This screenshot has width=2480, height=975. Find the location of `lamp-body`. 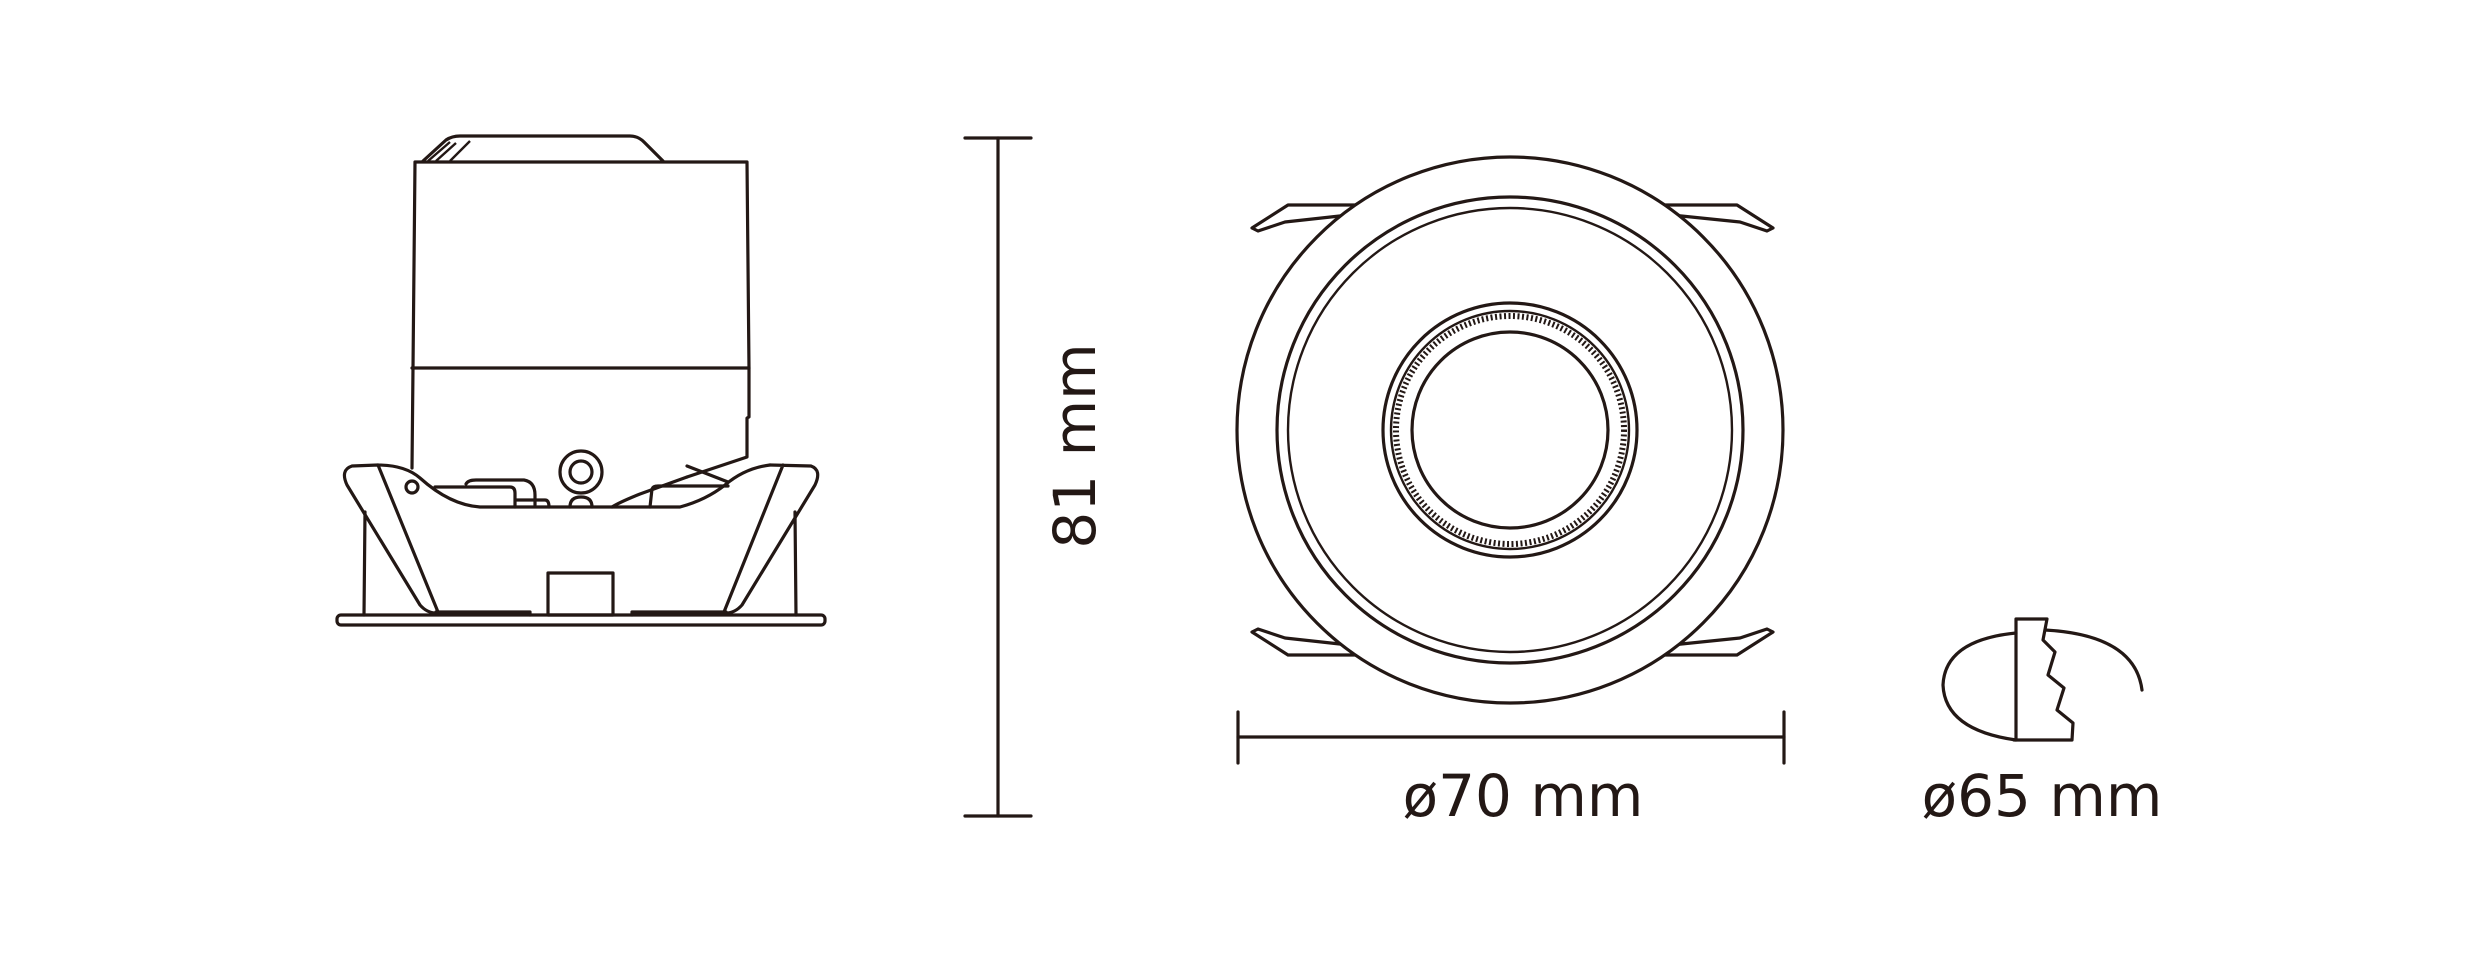

lamp-body is located at coordinates (580, 319).